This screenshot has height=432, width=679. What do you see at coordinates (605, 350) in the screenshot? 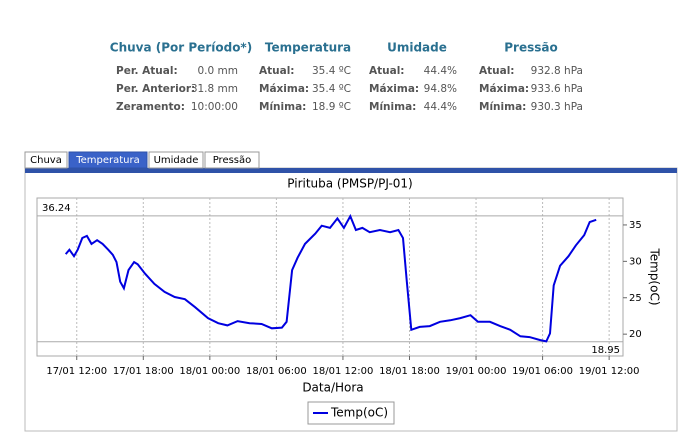
I see `min-label: 18.95` at bounding box center [605, 350].